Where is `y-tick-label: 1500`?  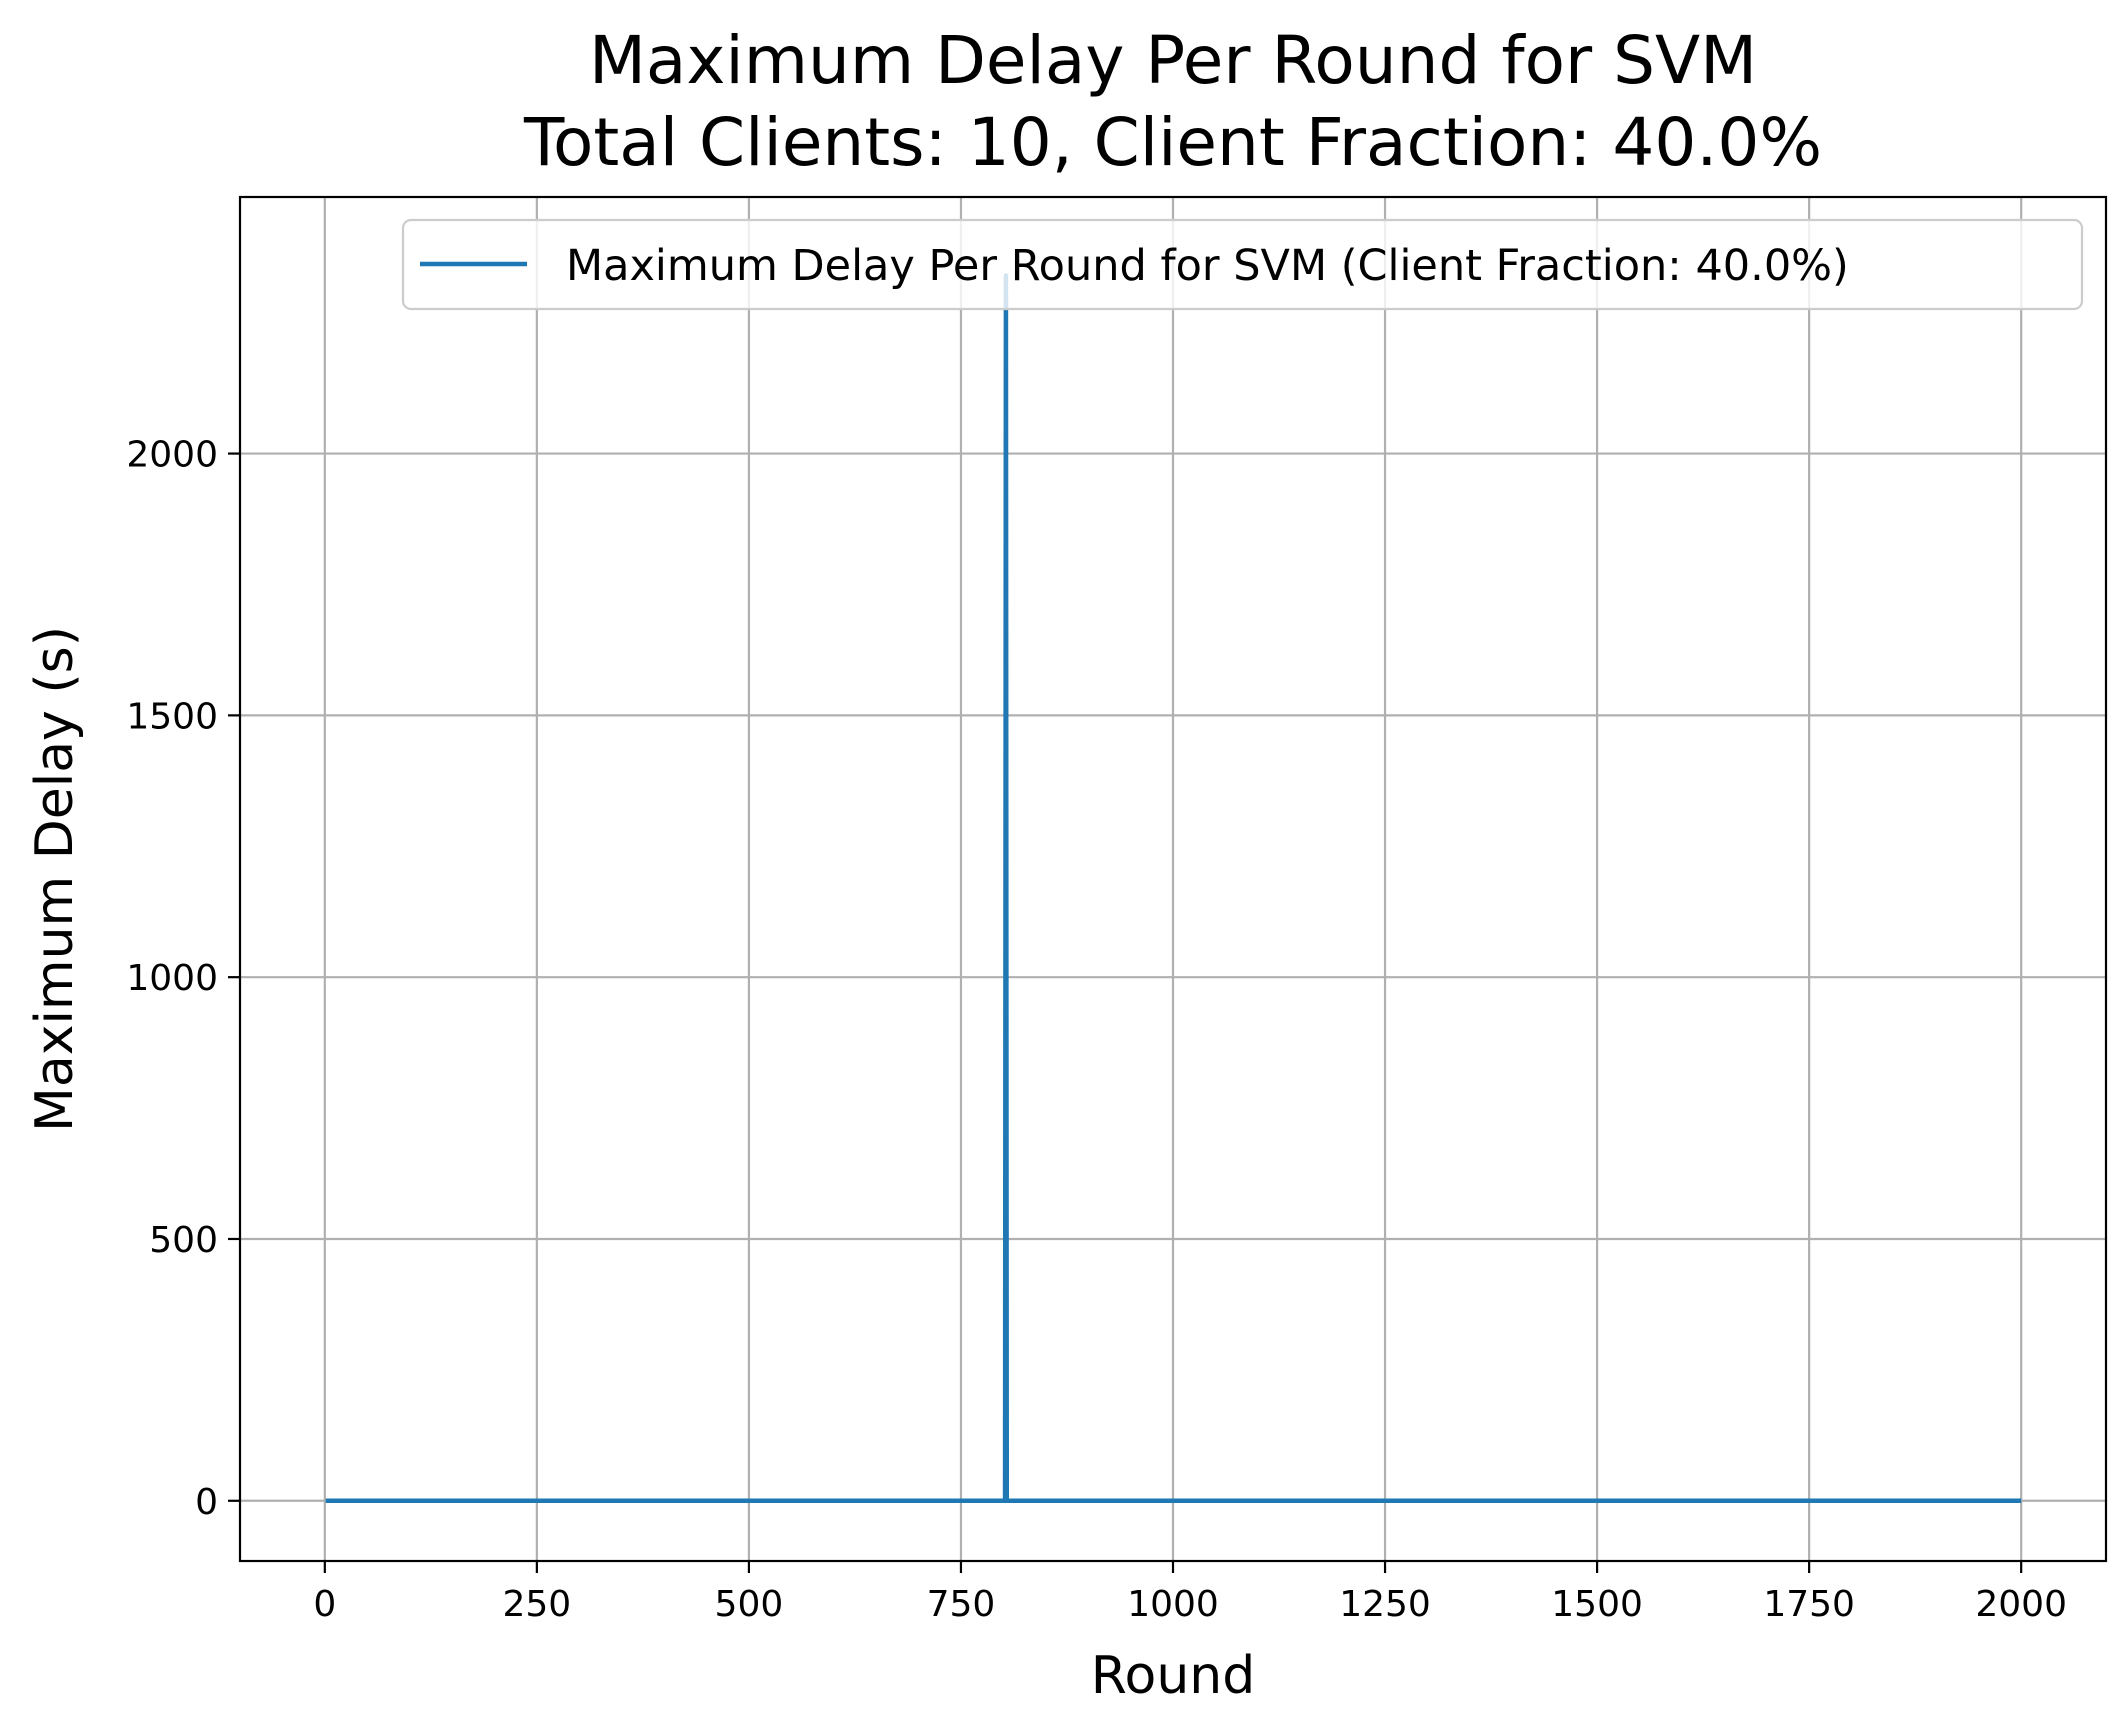 y-tick-label: 1500 is located at coordinates (172, 716).